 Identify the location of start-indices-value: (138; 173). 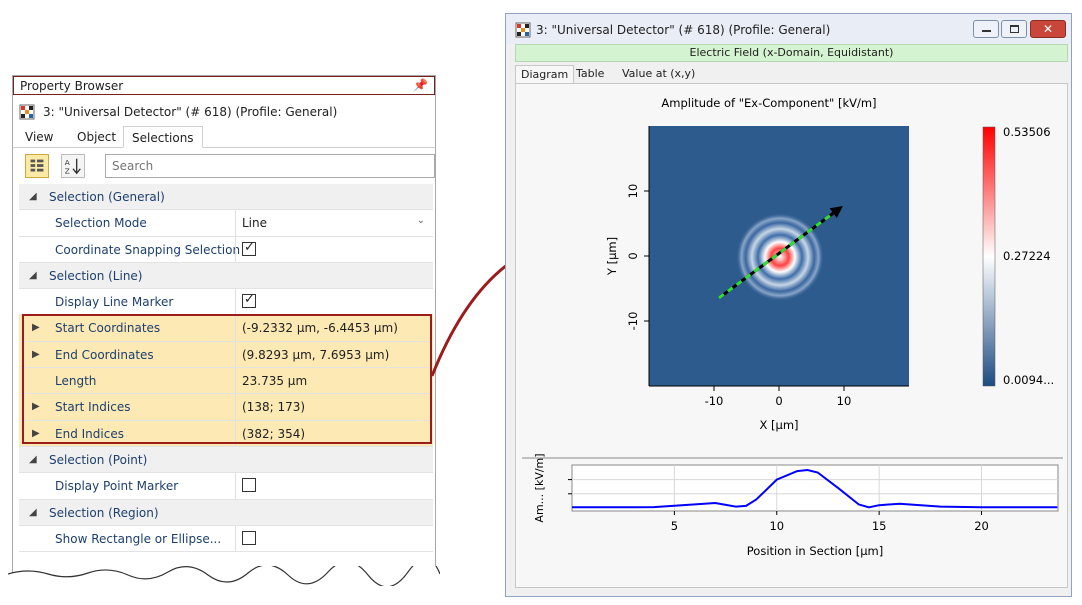
(334, 407).